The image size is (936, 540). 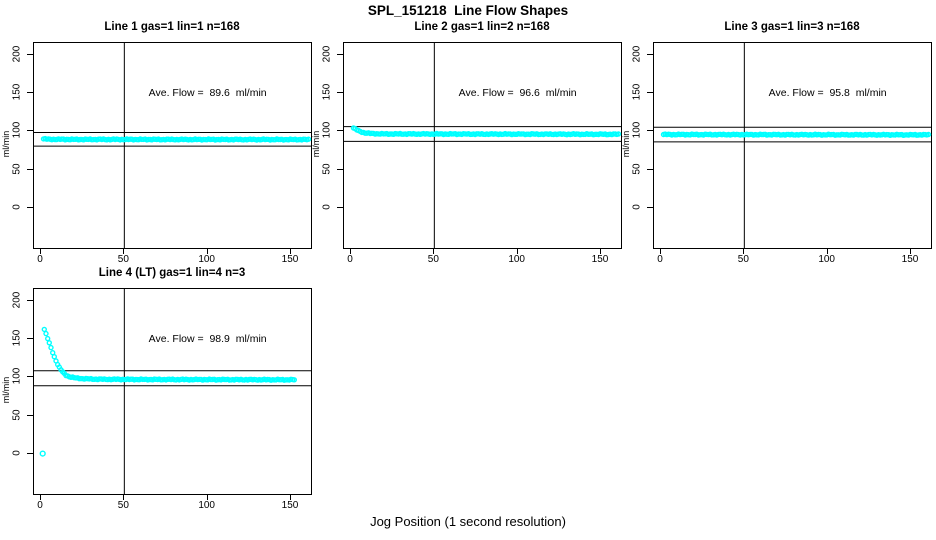 What do you see at coordinates (517, 93) in the screenshot?
I see `subplot-line2-ave-flow-annotation: Ave. Flow = 96.6 ml/min` at bounding box center [517, 93].